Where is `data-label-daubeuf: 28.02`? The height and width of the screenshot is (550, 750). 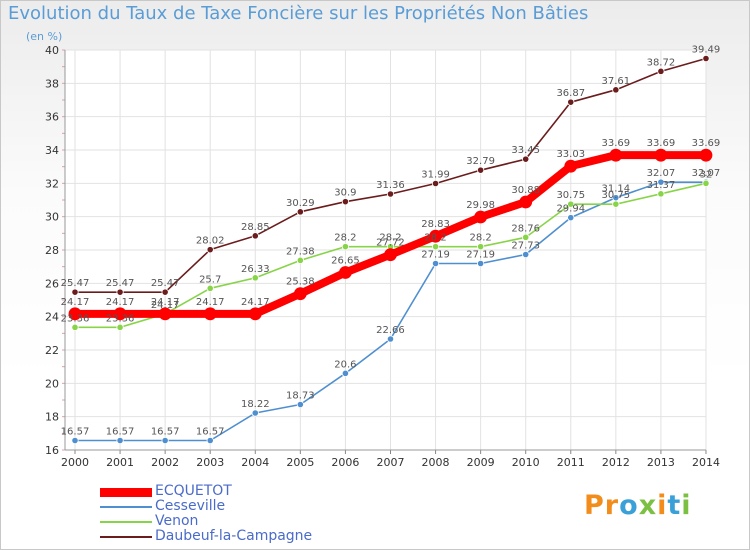 data-label-daubeuf: 28.02 is located at coordinates (210, 241).